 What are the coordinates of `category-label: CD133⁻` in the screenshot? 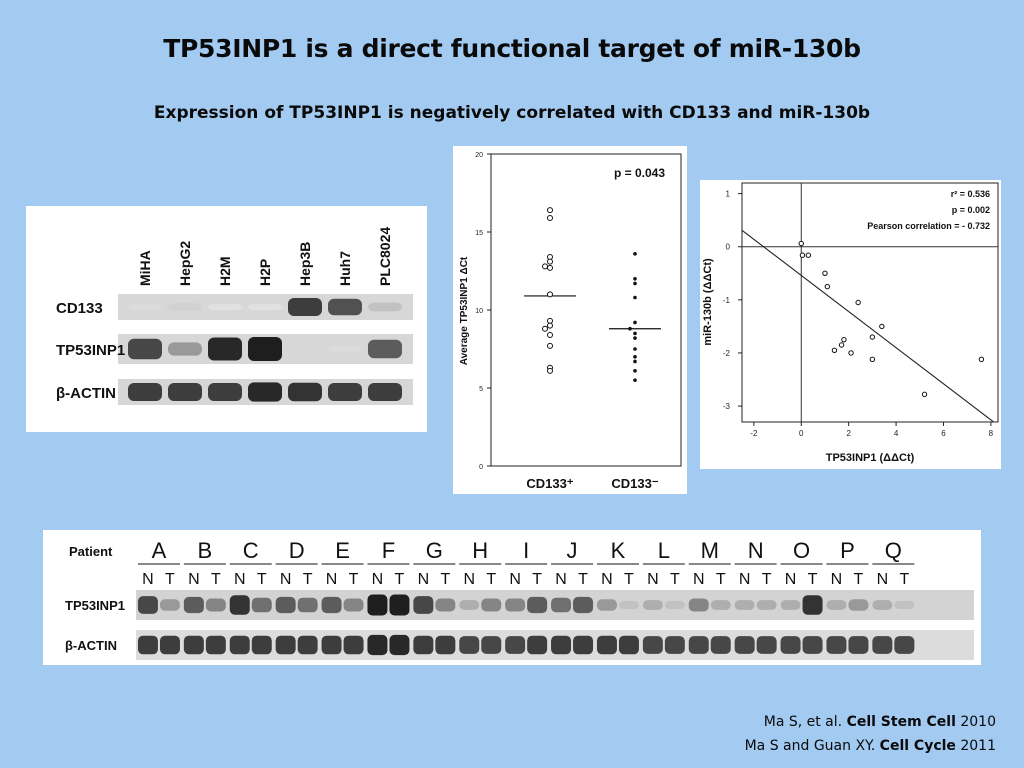 It's located at (634, 483).